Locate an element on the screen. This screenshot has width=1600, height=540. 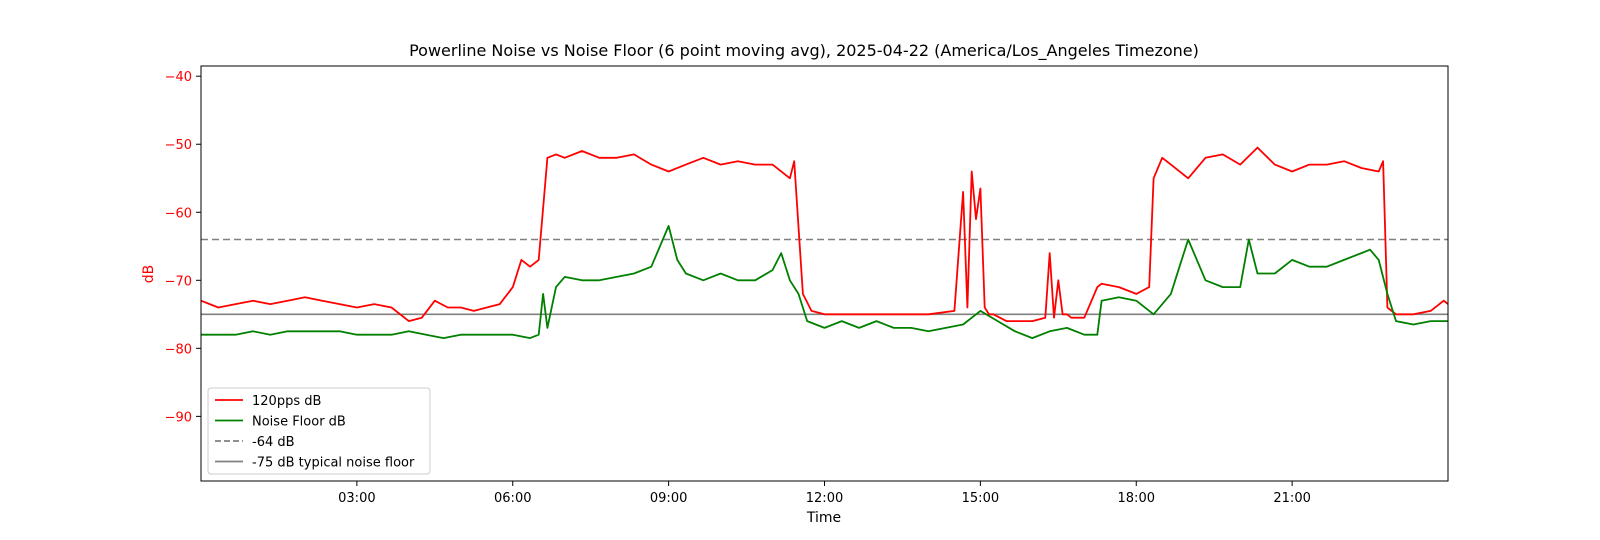
legend-label: -64 dB is located at coordinates (273, 442).